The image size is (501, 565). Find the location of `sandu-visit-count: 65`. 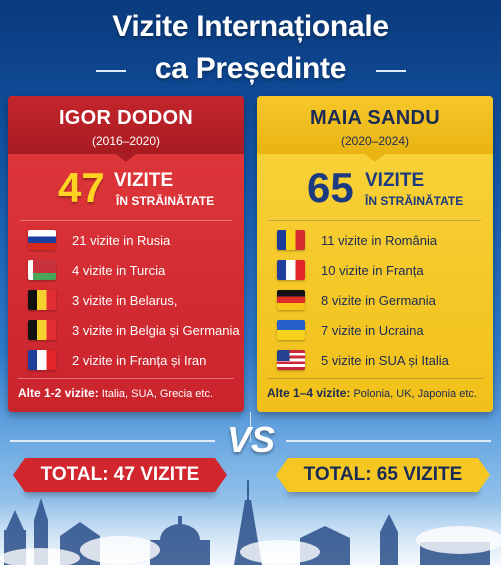

sandu-visit-count: 65 is located at coordinates (330, 187).